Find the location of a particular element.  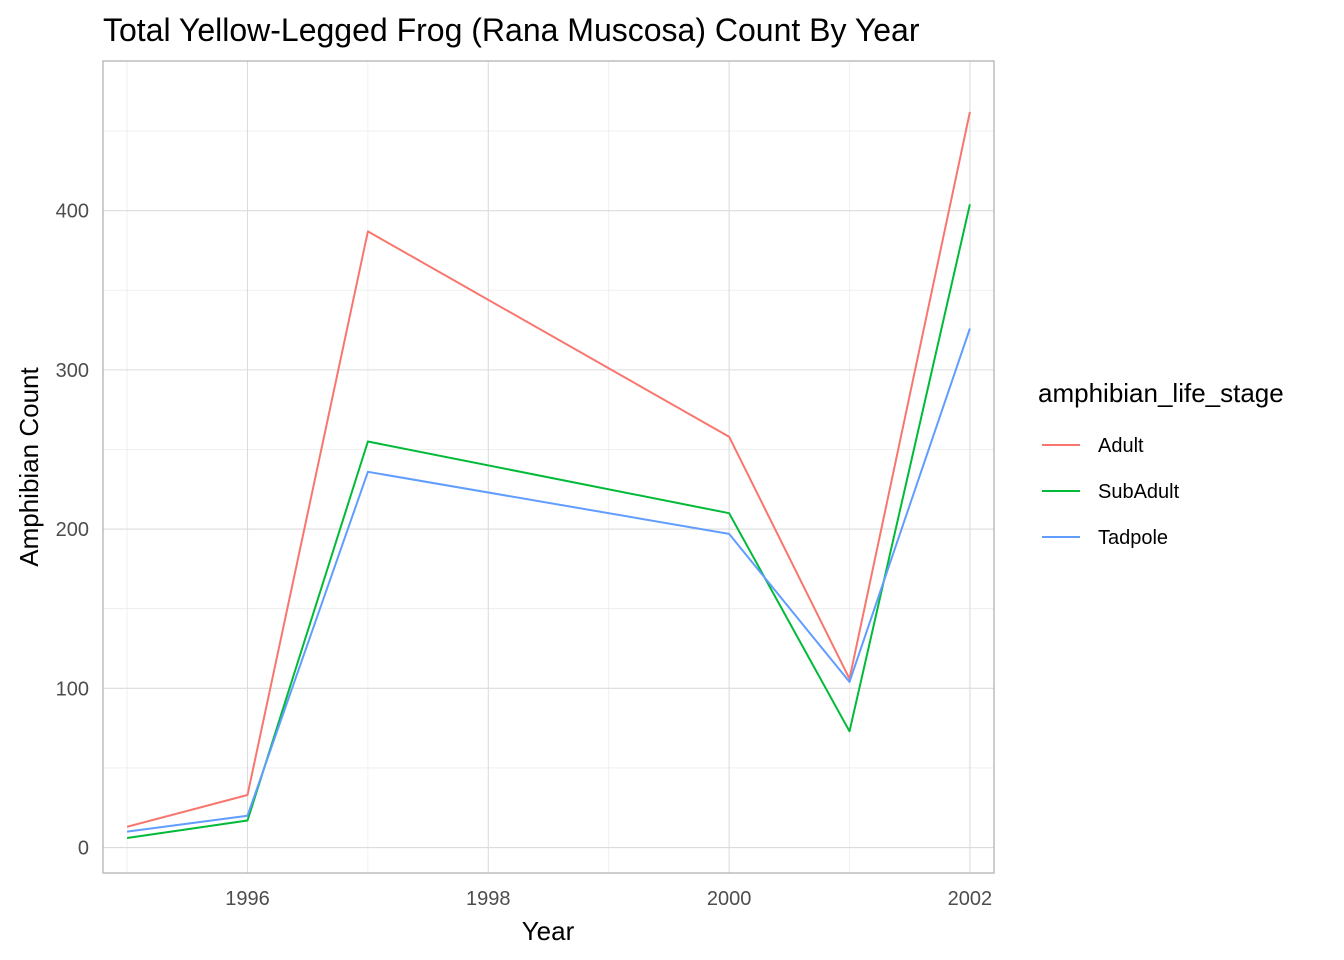

y-tick-label: 300 is located at coordinates (72, 371).